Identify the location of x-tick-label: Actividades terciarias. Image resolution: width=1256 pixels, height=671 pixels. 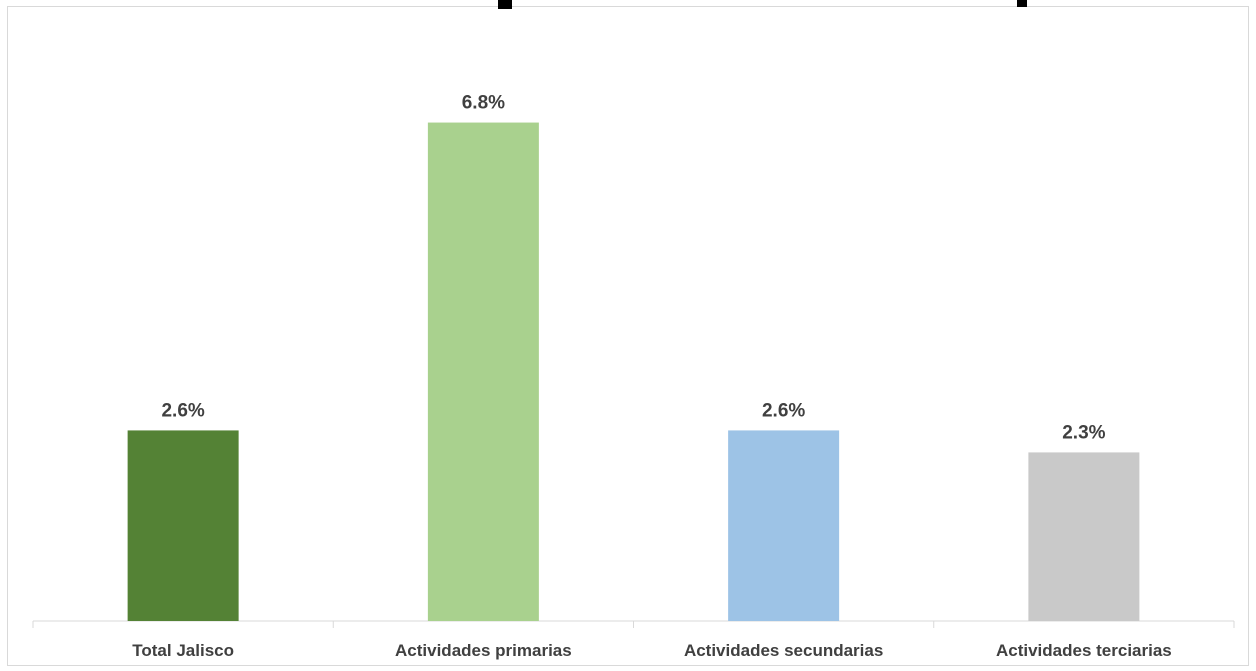
(1084, 650).